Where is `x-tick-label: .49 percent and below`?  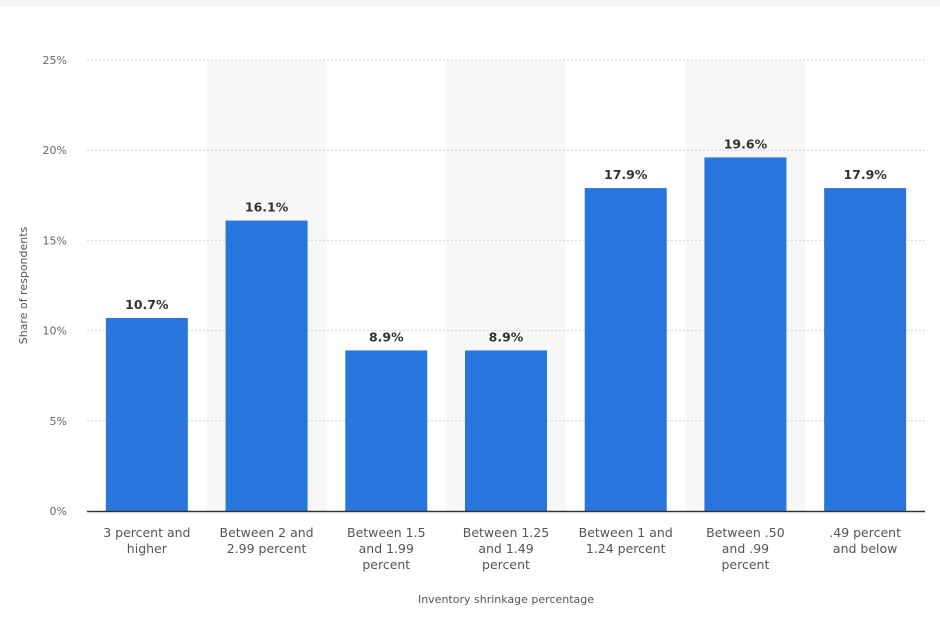 x-tick-label: .49 percent and below is located at coordinates (865, 540).